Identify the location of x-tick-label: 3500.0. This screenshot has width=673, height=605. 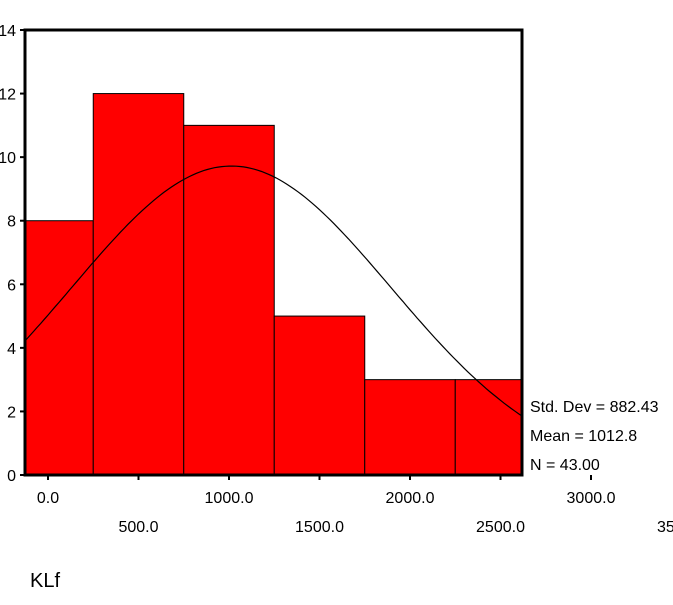
(665, 527).